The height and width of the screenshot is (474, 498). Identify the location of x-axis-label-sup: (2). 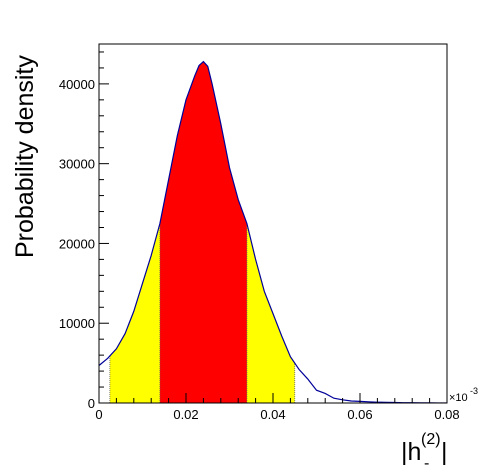
(431, 439).